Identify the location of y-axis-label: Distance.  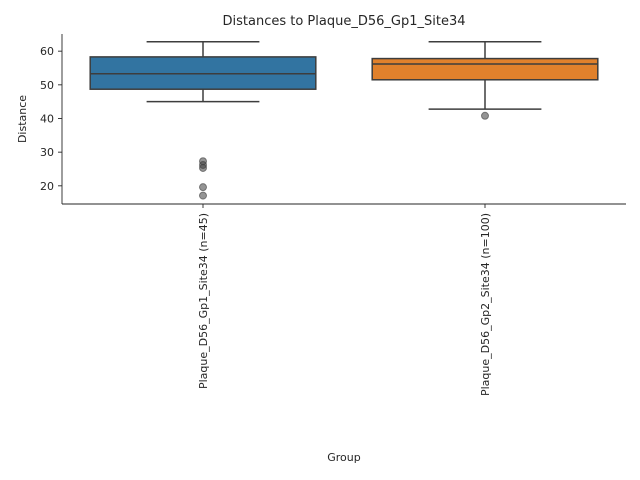
(22, 119).